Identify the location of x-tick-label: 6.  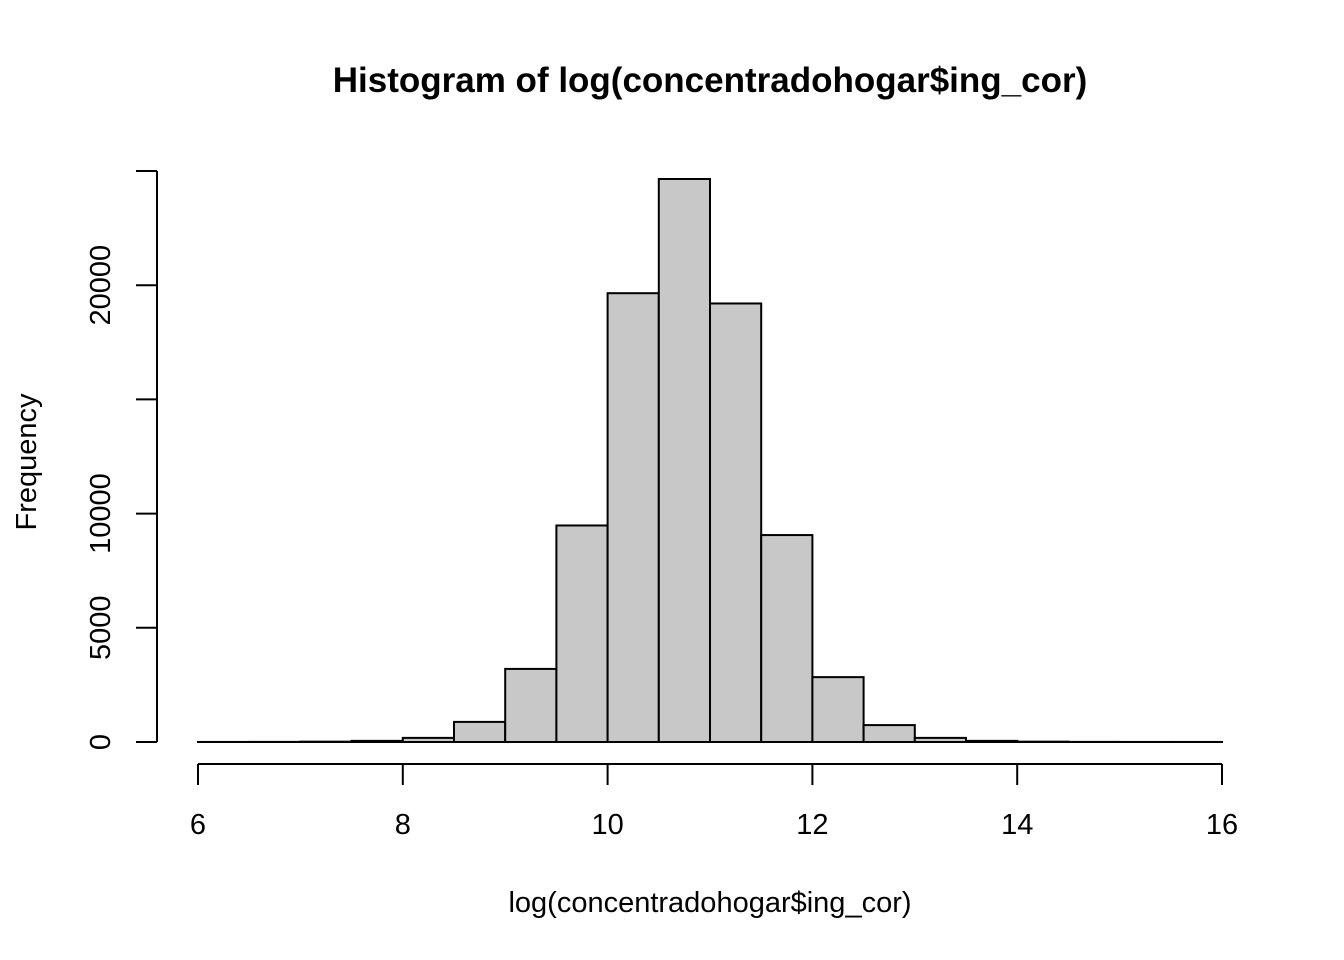
(198, 825).